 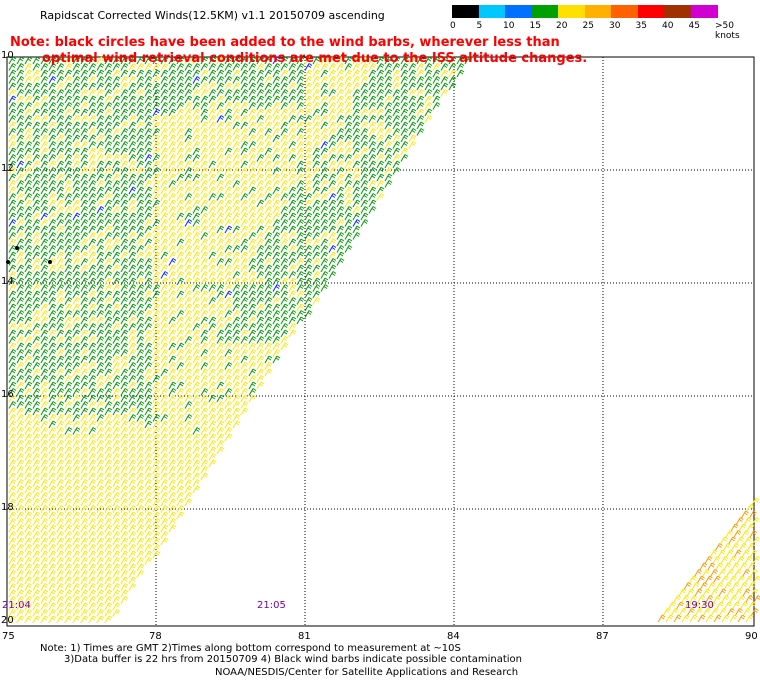 What do you see at coordinates (694, 26) in the screenshot?
I see `colorbar-label: 45` at bounding box center [694, 26].